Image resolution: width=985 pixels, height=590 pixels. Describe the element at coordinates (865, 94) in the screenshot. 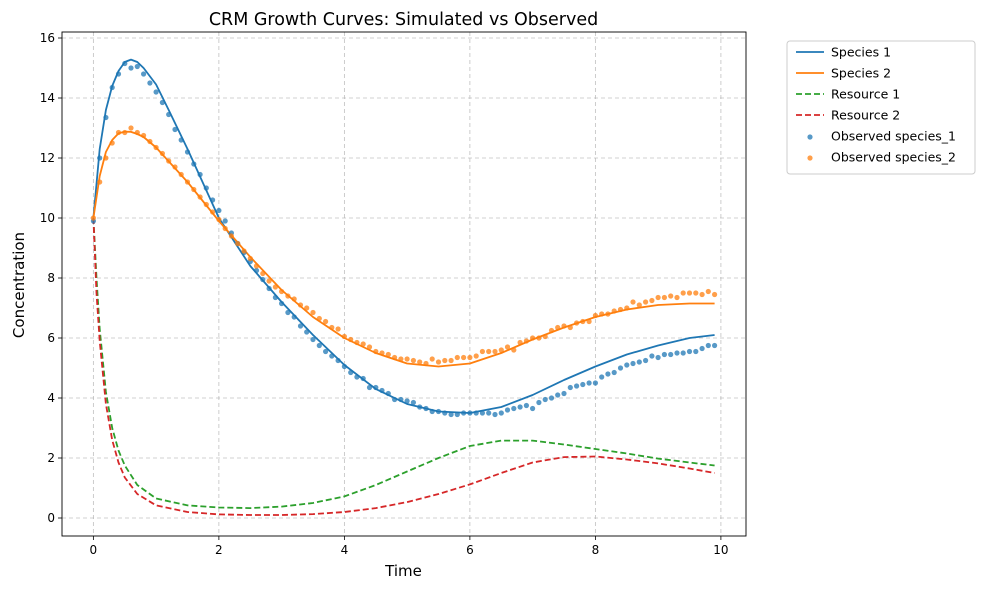

I see `legend-label: Resource 1` at that location.